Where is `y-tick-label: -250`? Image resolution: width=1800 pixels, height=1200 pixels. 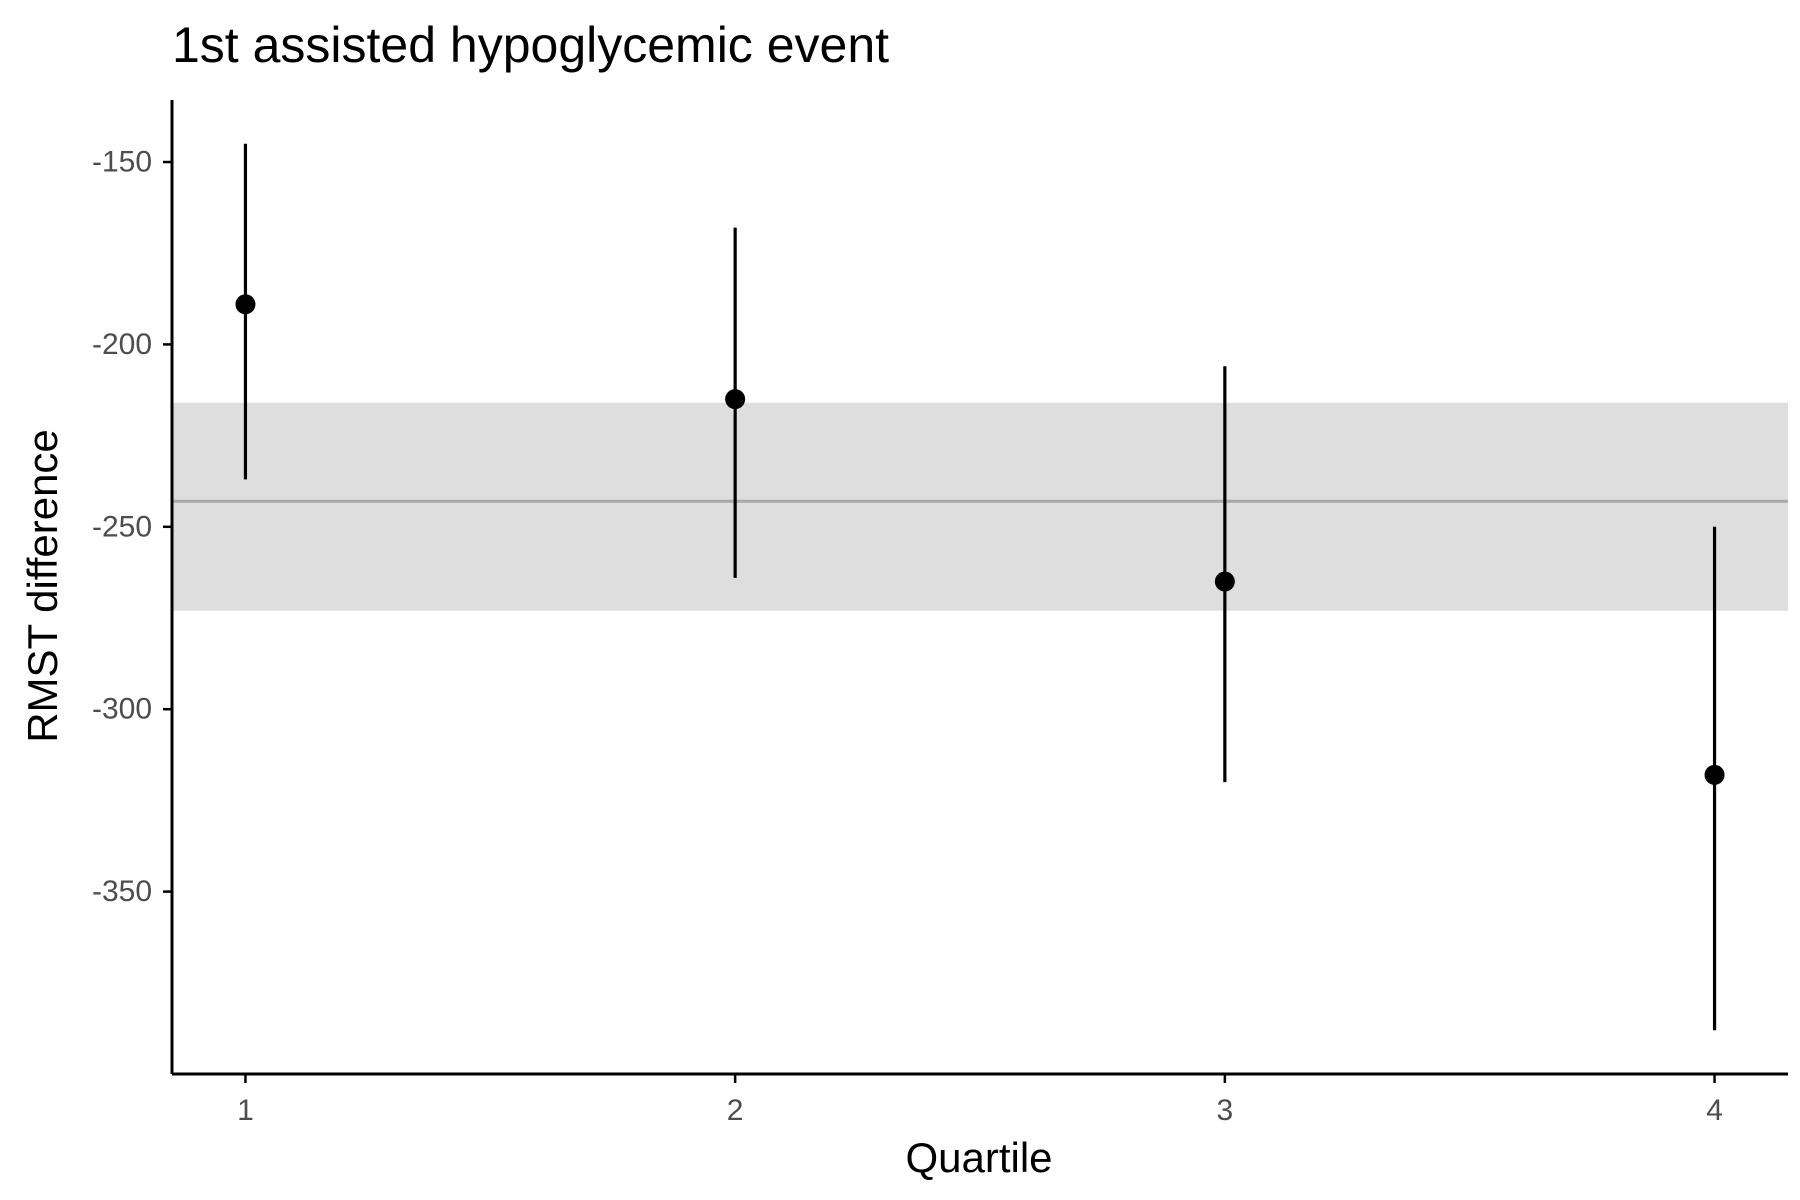
y-tick-label: -250 is located at coordinates (122, 526).